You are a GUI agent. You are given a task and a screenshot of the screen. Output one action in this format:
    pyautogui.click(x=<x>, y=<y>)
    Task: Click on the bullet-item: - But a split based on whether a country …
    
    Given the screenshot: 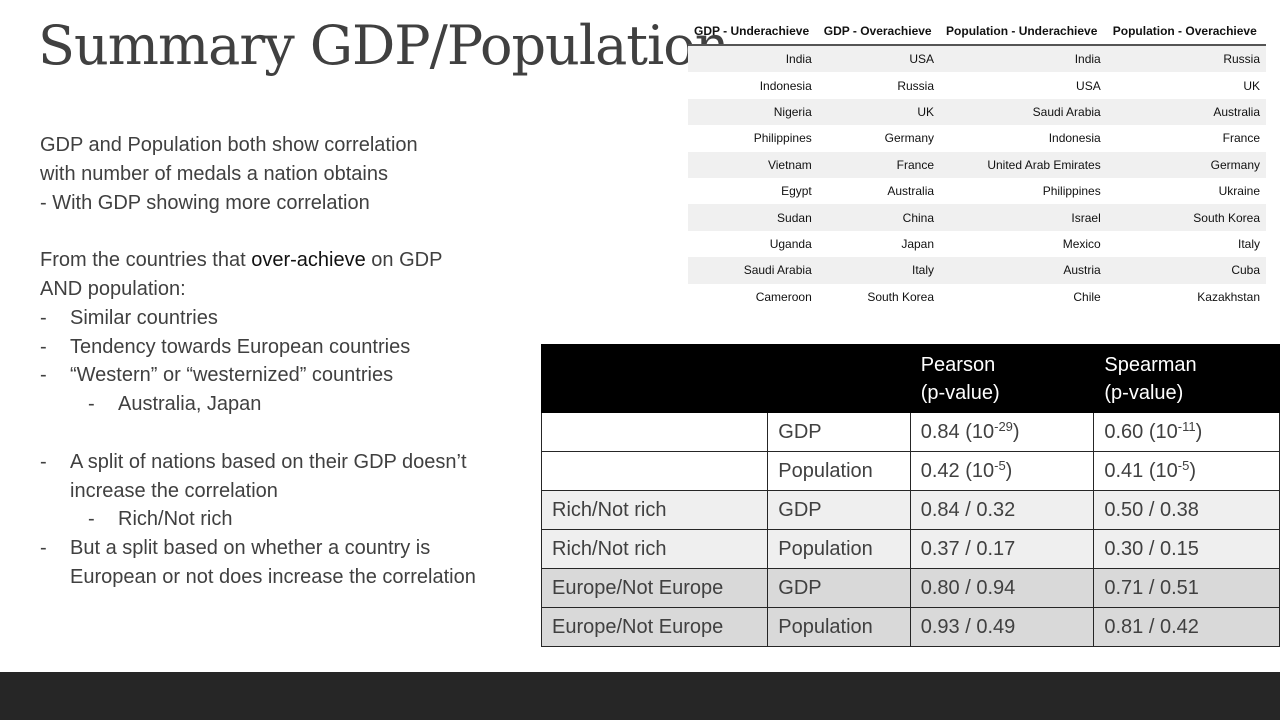 What is the action you would take?
    pyautogui.click(x=275, y=563)
    